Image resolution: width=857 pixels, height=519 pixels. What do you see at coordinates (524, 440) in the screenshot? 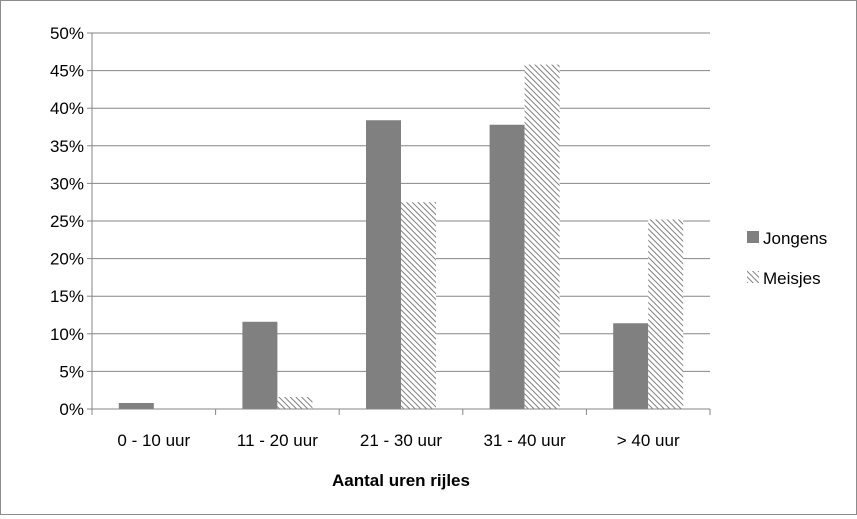
I see `x-tick-label: 31 - 40 uur` at bounding box center [524, 440].